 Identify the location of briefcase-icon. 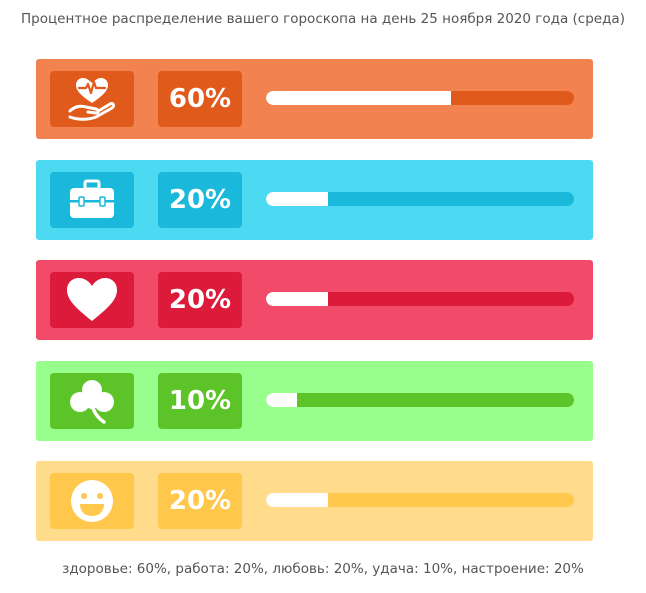
(92, 200).